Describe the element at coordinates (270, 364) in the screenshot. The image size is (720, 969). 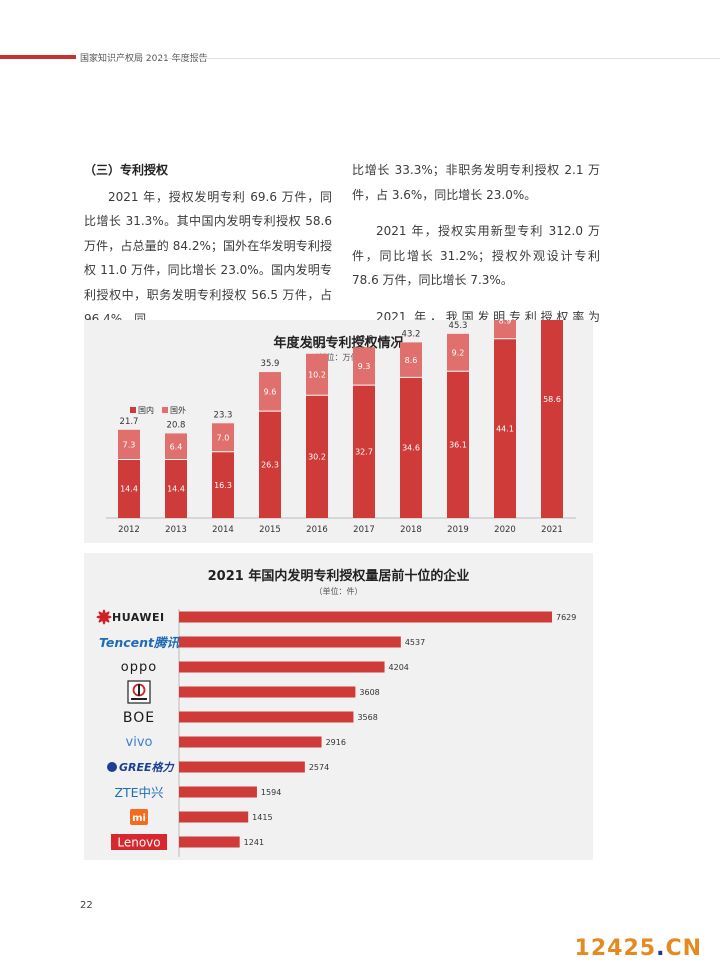
I see `data-label-total: 35.9` at that location.